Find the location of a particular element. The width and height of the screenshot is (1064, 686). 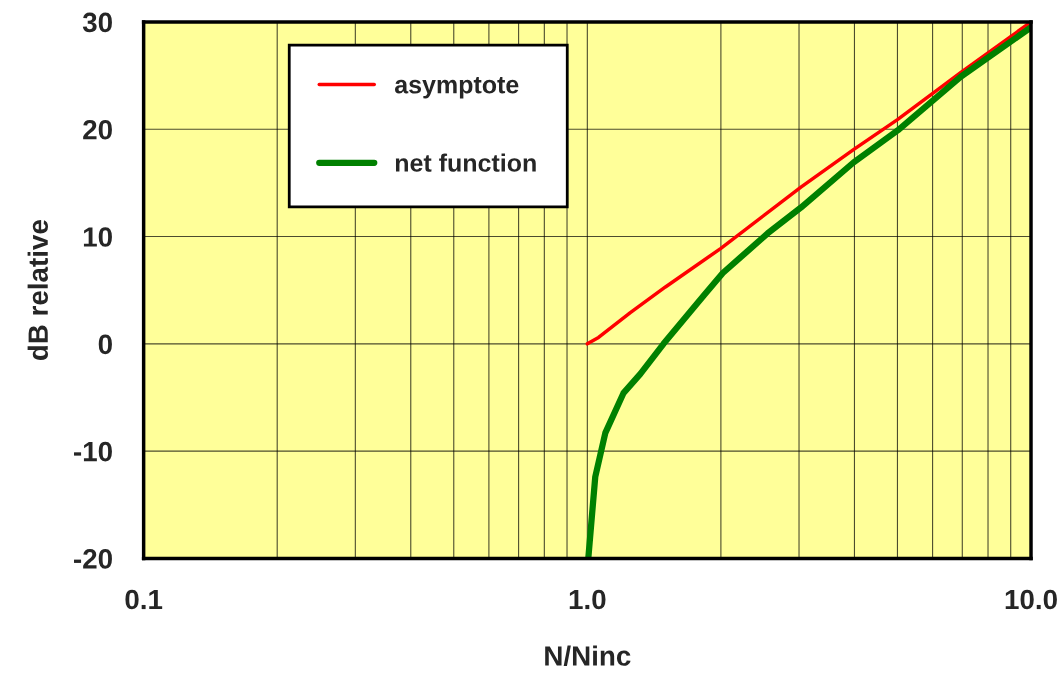

y-tick-label: -20 is located at coordinates (93, 559).